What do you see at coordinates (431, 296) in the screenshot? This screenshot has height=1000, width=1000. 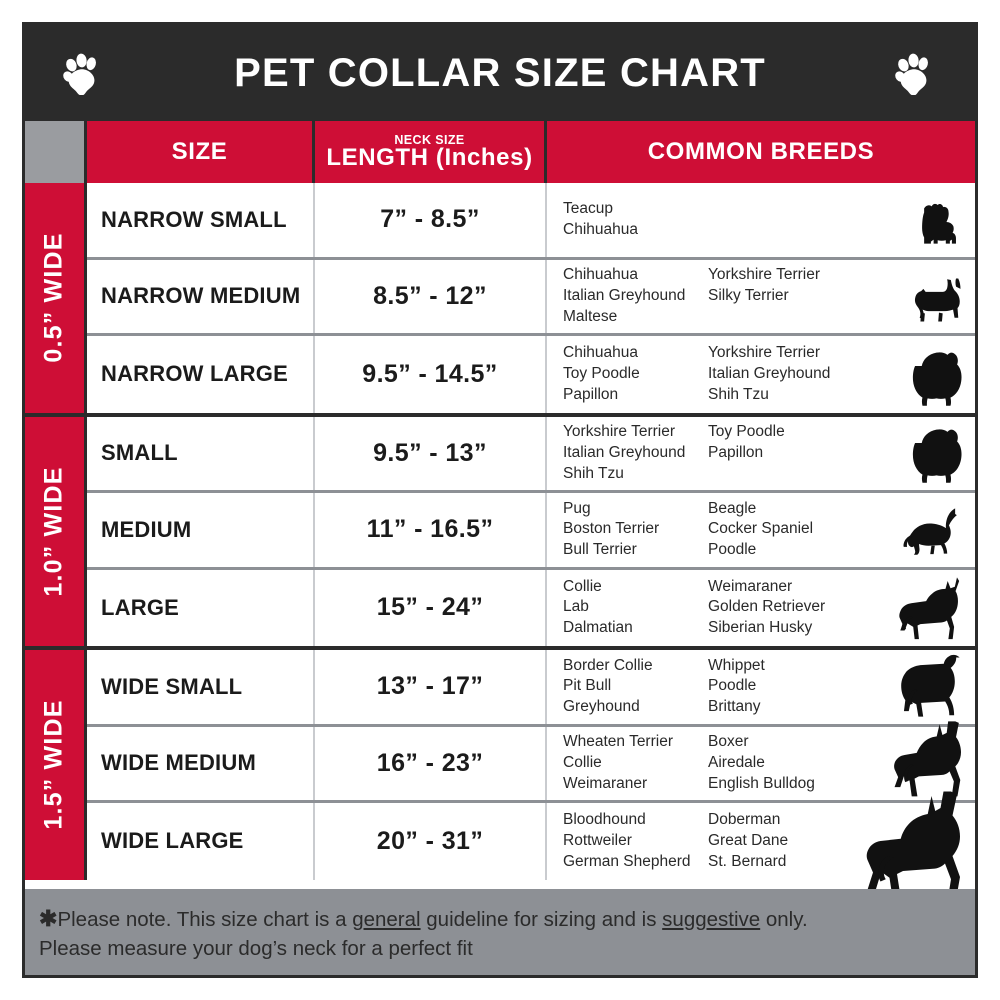 I see `cell-neck-length: 8.5” - 12”` at bounding box center [431, 296].